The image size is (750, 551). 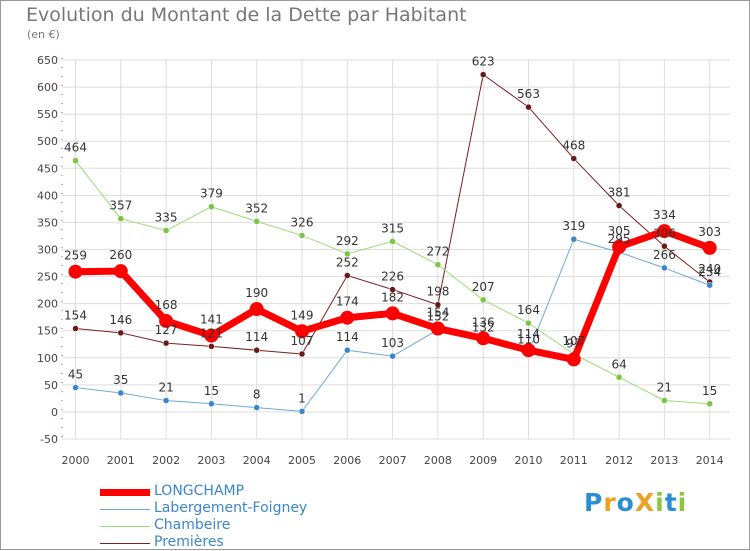 I want to click on data-label-chambeire: 21, so click(x=664, y=388).